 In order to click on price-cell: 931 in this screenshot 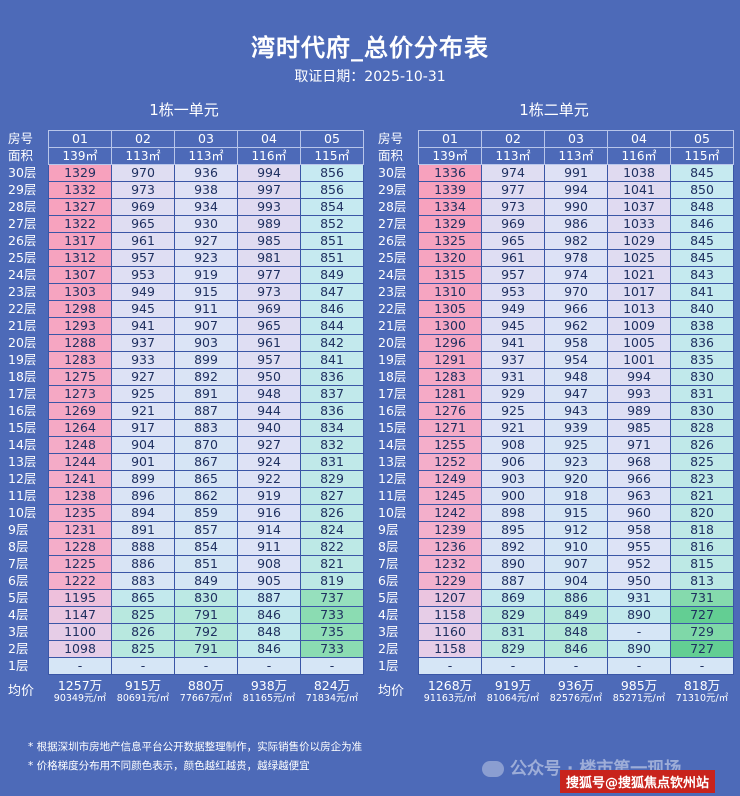, I will do `click(639, 598)`.